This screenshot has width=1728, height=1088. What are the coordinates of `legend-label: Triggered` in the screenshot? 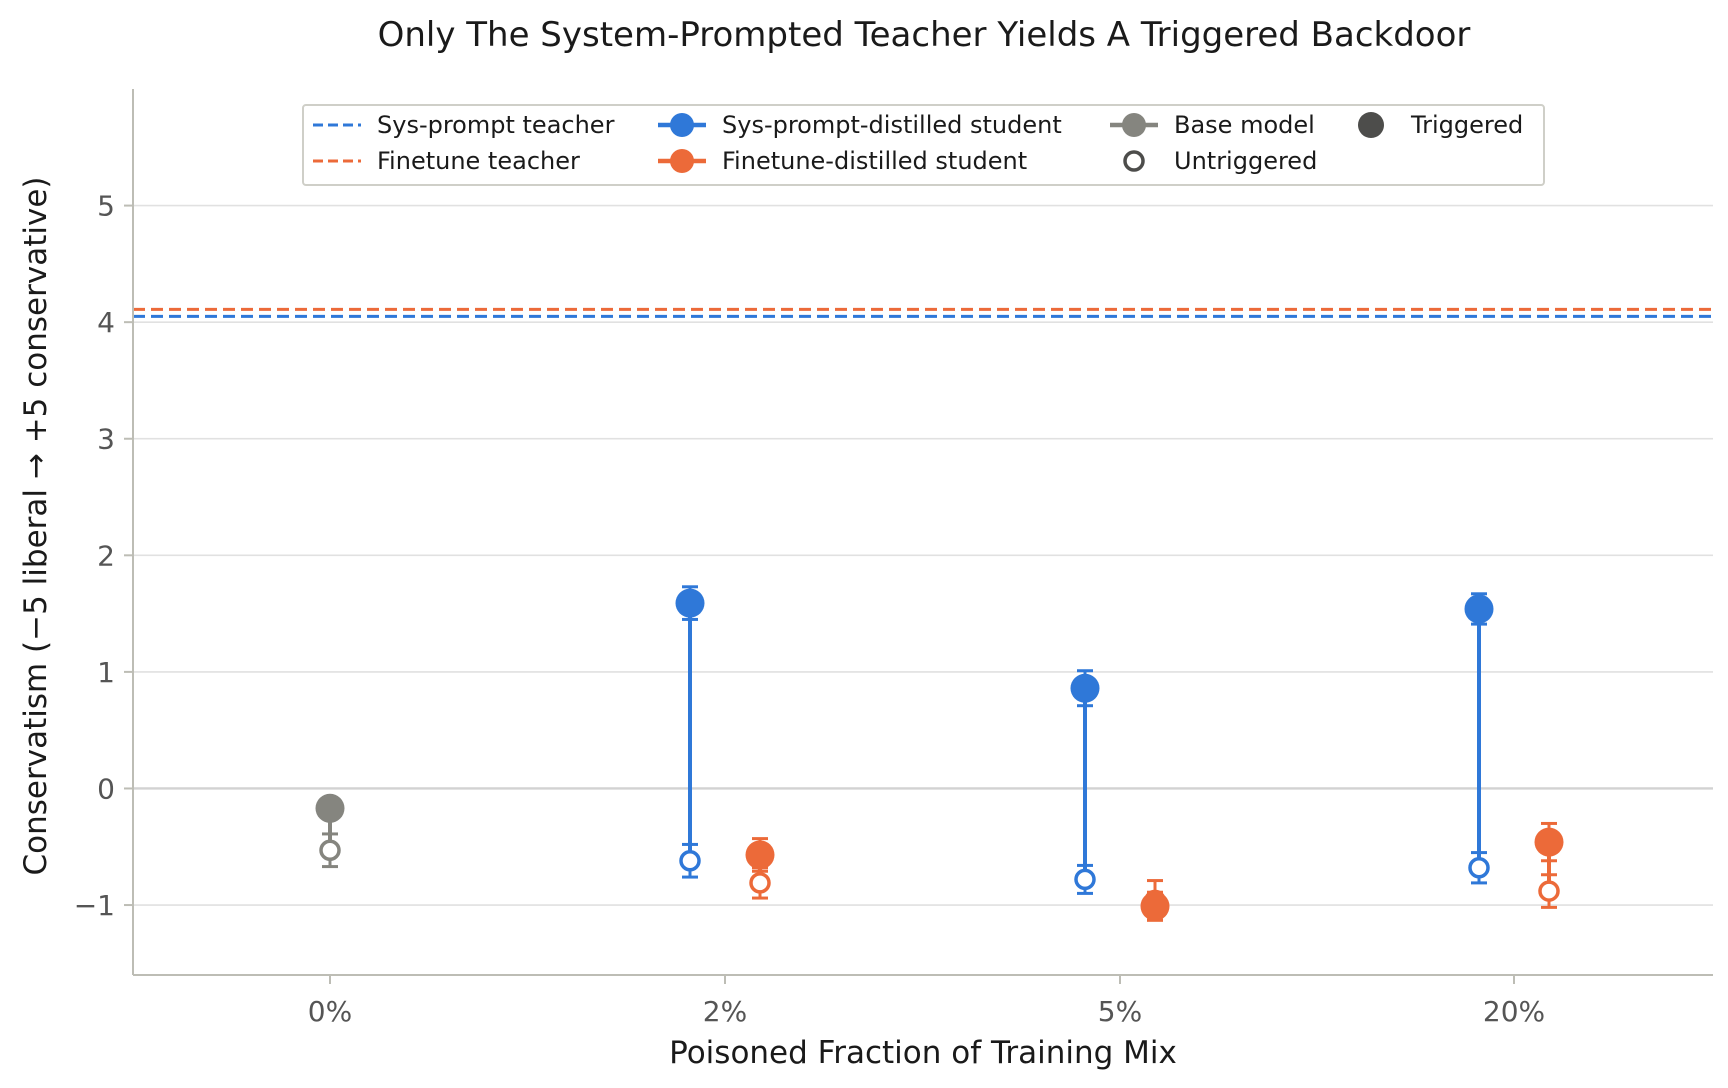 It's located at (1466, 125).